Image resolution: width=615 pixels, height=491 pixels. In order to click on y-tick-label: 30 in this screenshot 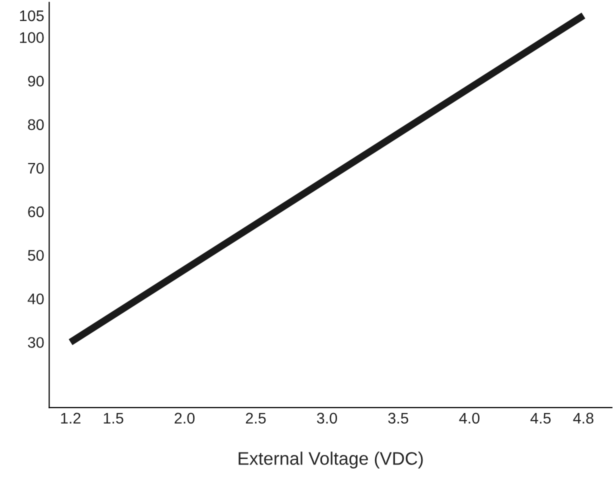, I will do `click(36, 342)`.